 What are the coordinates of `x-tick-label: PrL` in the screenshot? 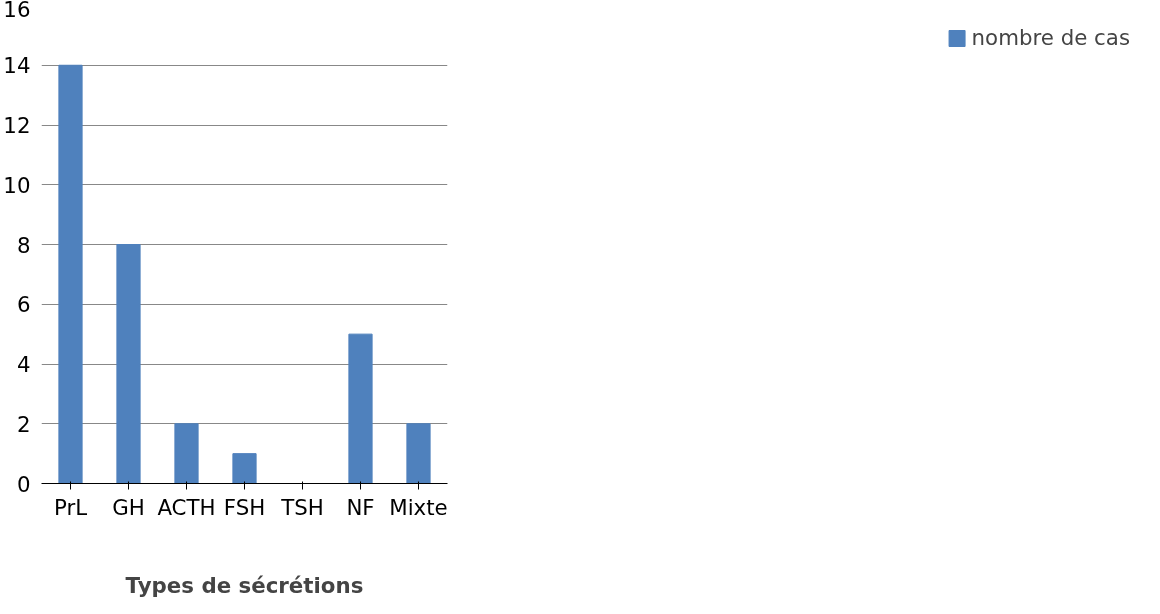 It's located at (70, 507).